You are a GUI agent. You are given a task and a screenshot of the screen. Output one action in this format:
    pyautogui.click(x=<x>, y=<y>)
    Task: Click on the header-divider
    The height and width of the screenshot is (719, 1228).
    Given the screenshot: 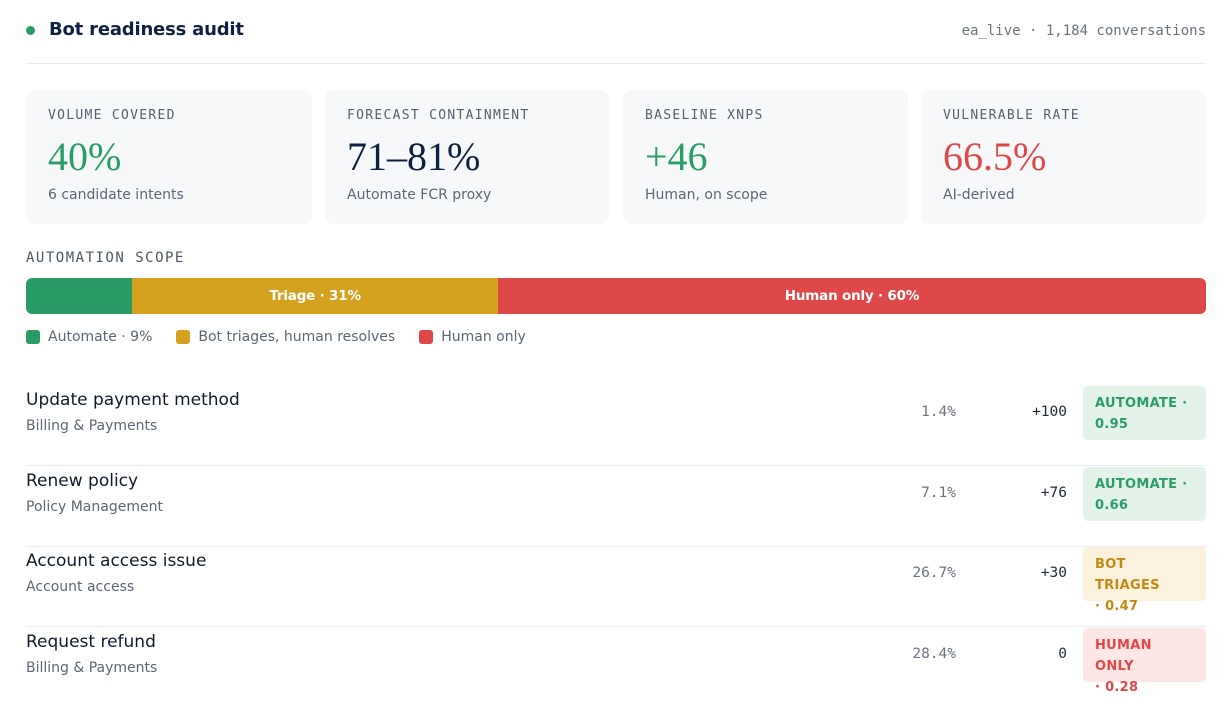 What is the action you would take?
    pyautogui.click(x=616, y=63)
    